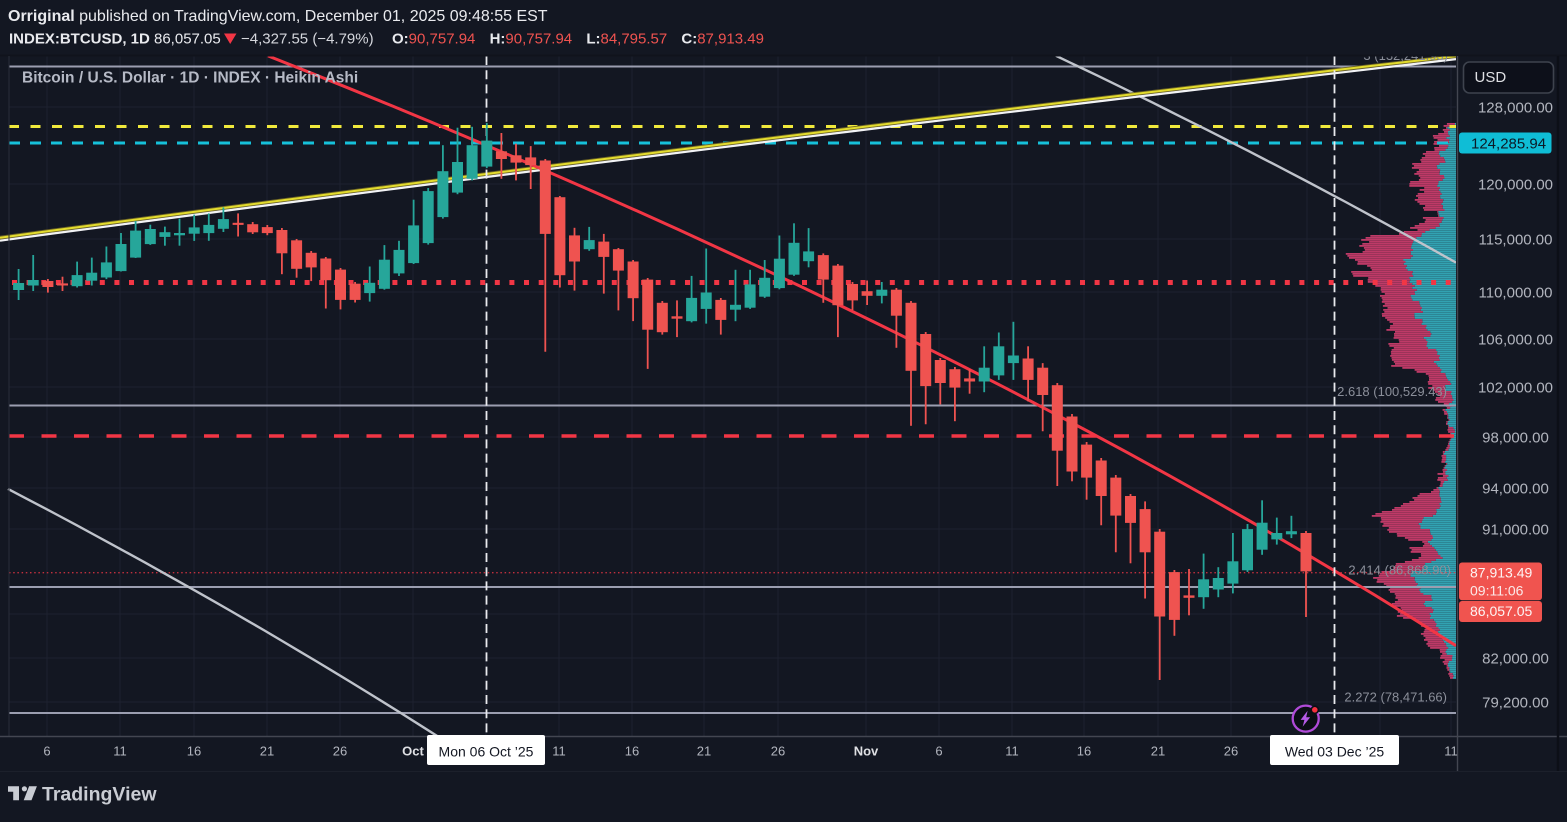  What do you see at coordinates (1392, 391) in the screenshot?
I see `svg-text: 2.618 (100,529.43)` at bounding box center [1392, 391].